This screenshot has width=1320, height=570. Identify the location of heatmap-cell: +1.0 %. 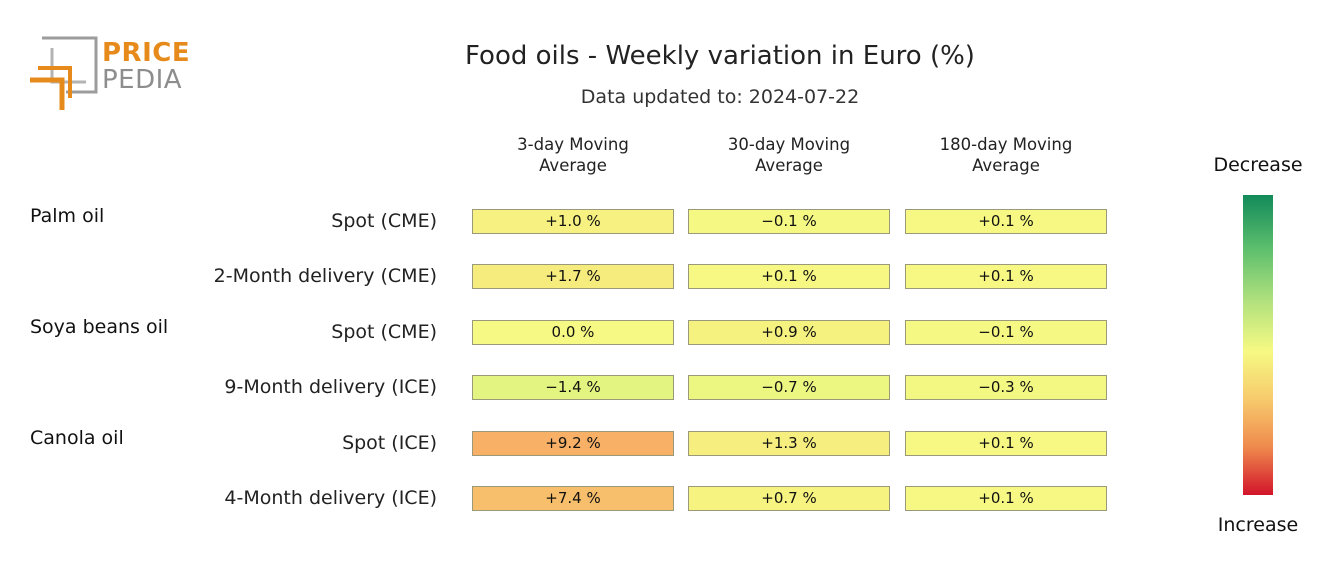
(573, 221).